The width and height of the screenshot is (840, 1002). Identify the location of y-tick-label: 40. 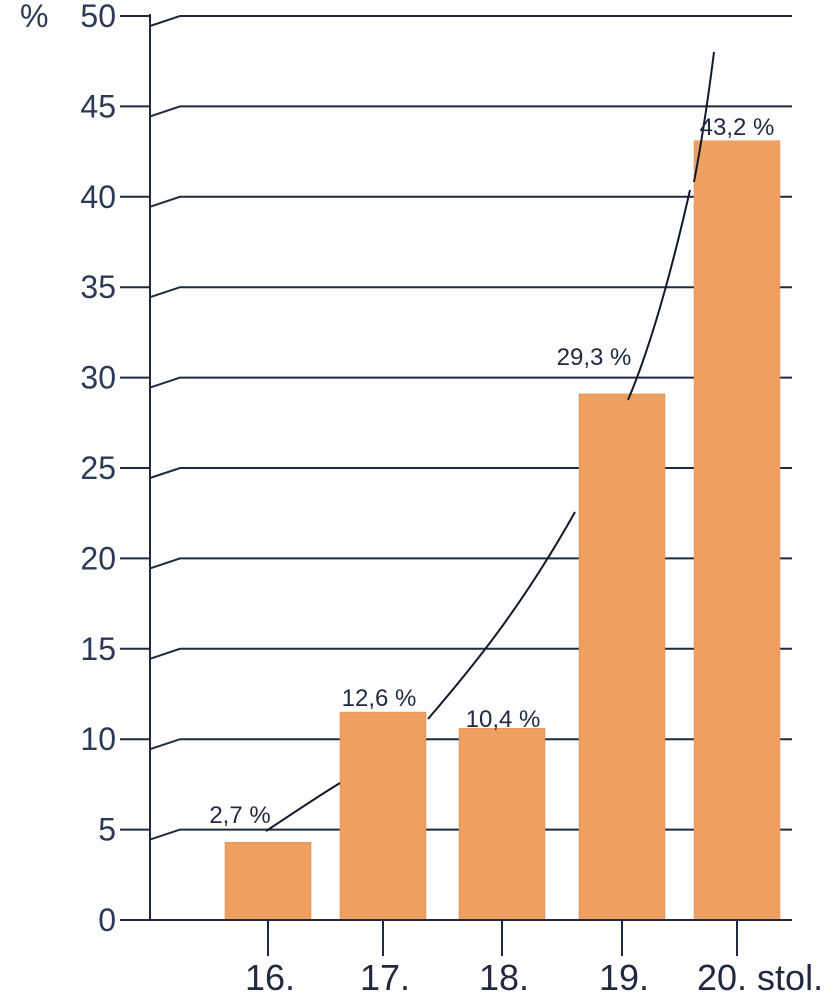
(98, 197).